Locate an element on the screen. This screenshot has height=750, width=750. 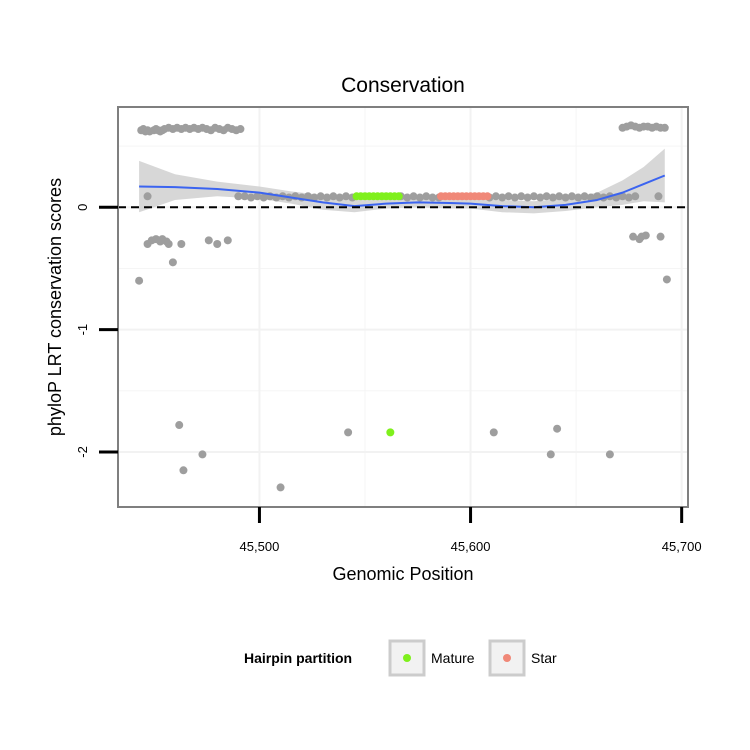
legend-label-star: Star is located at coordinates (544, 658).